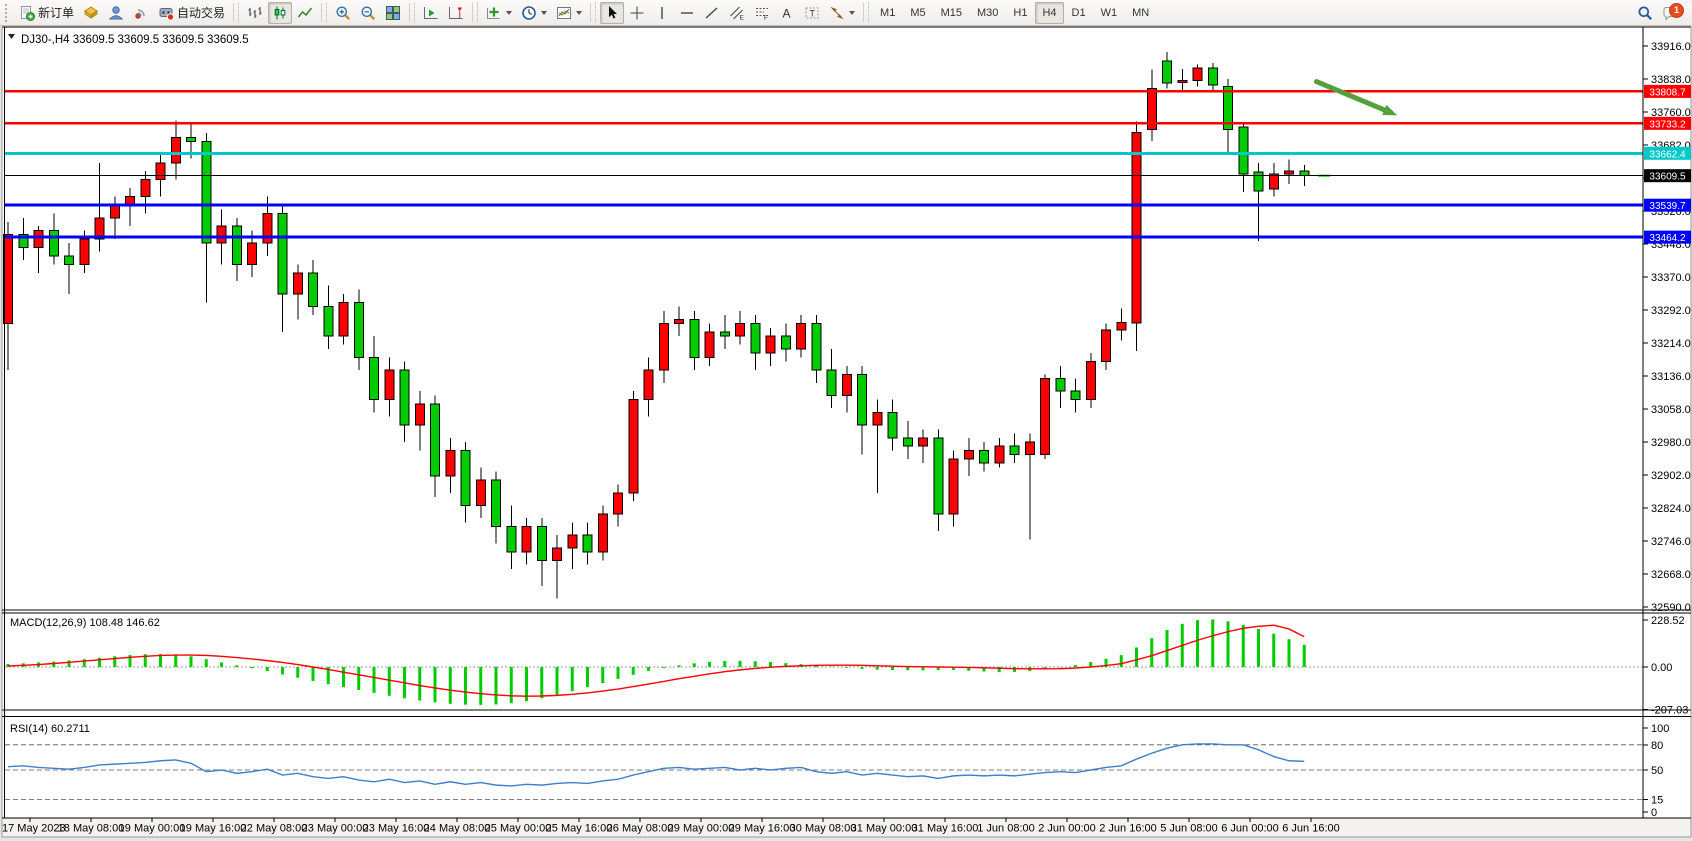 This screenshot has height=841, width=1692. Describe the element at coordinates (305, 13) in the screenshot. I see `line-chart-button` at that location.